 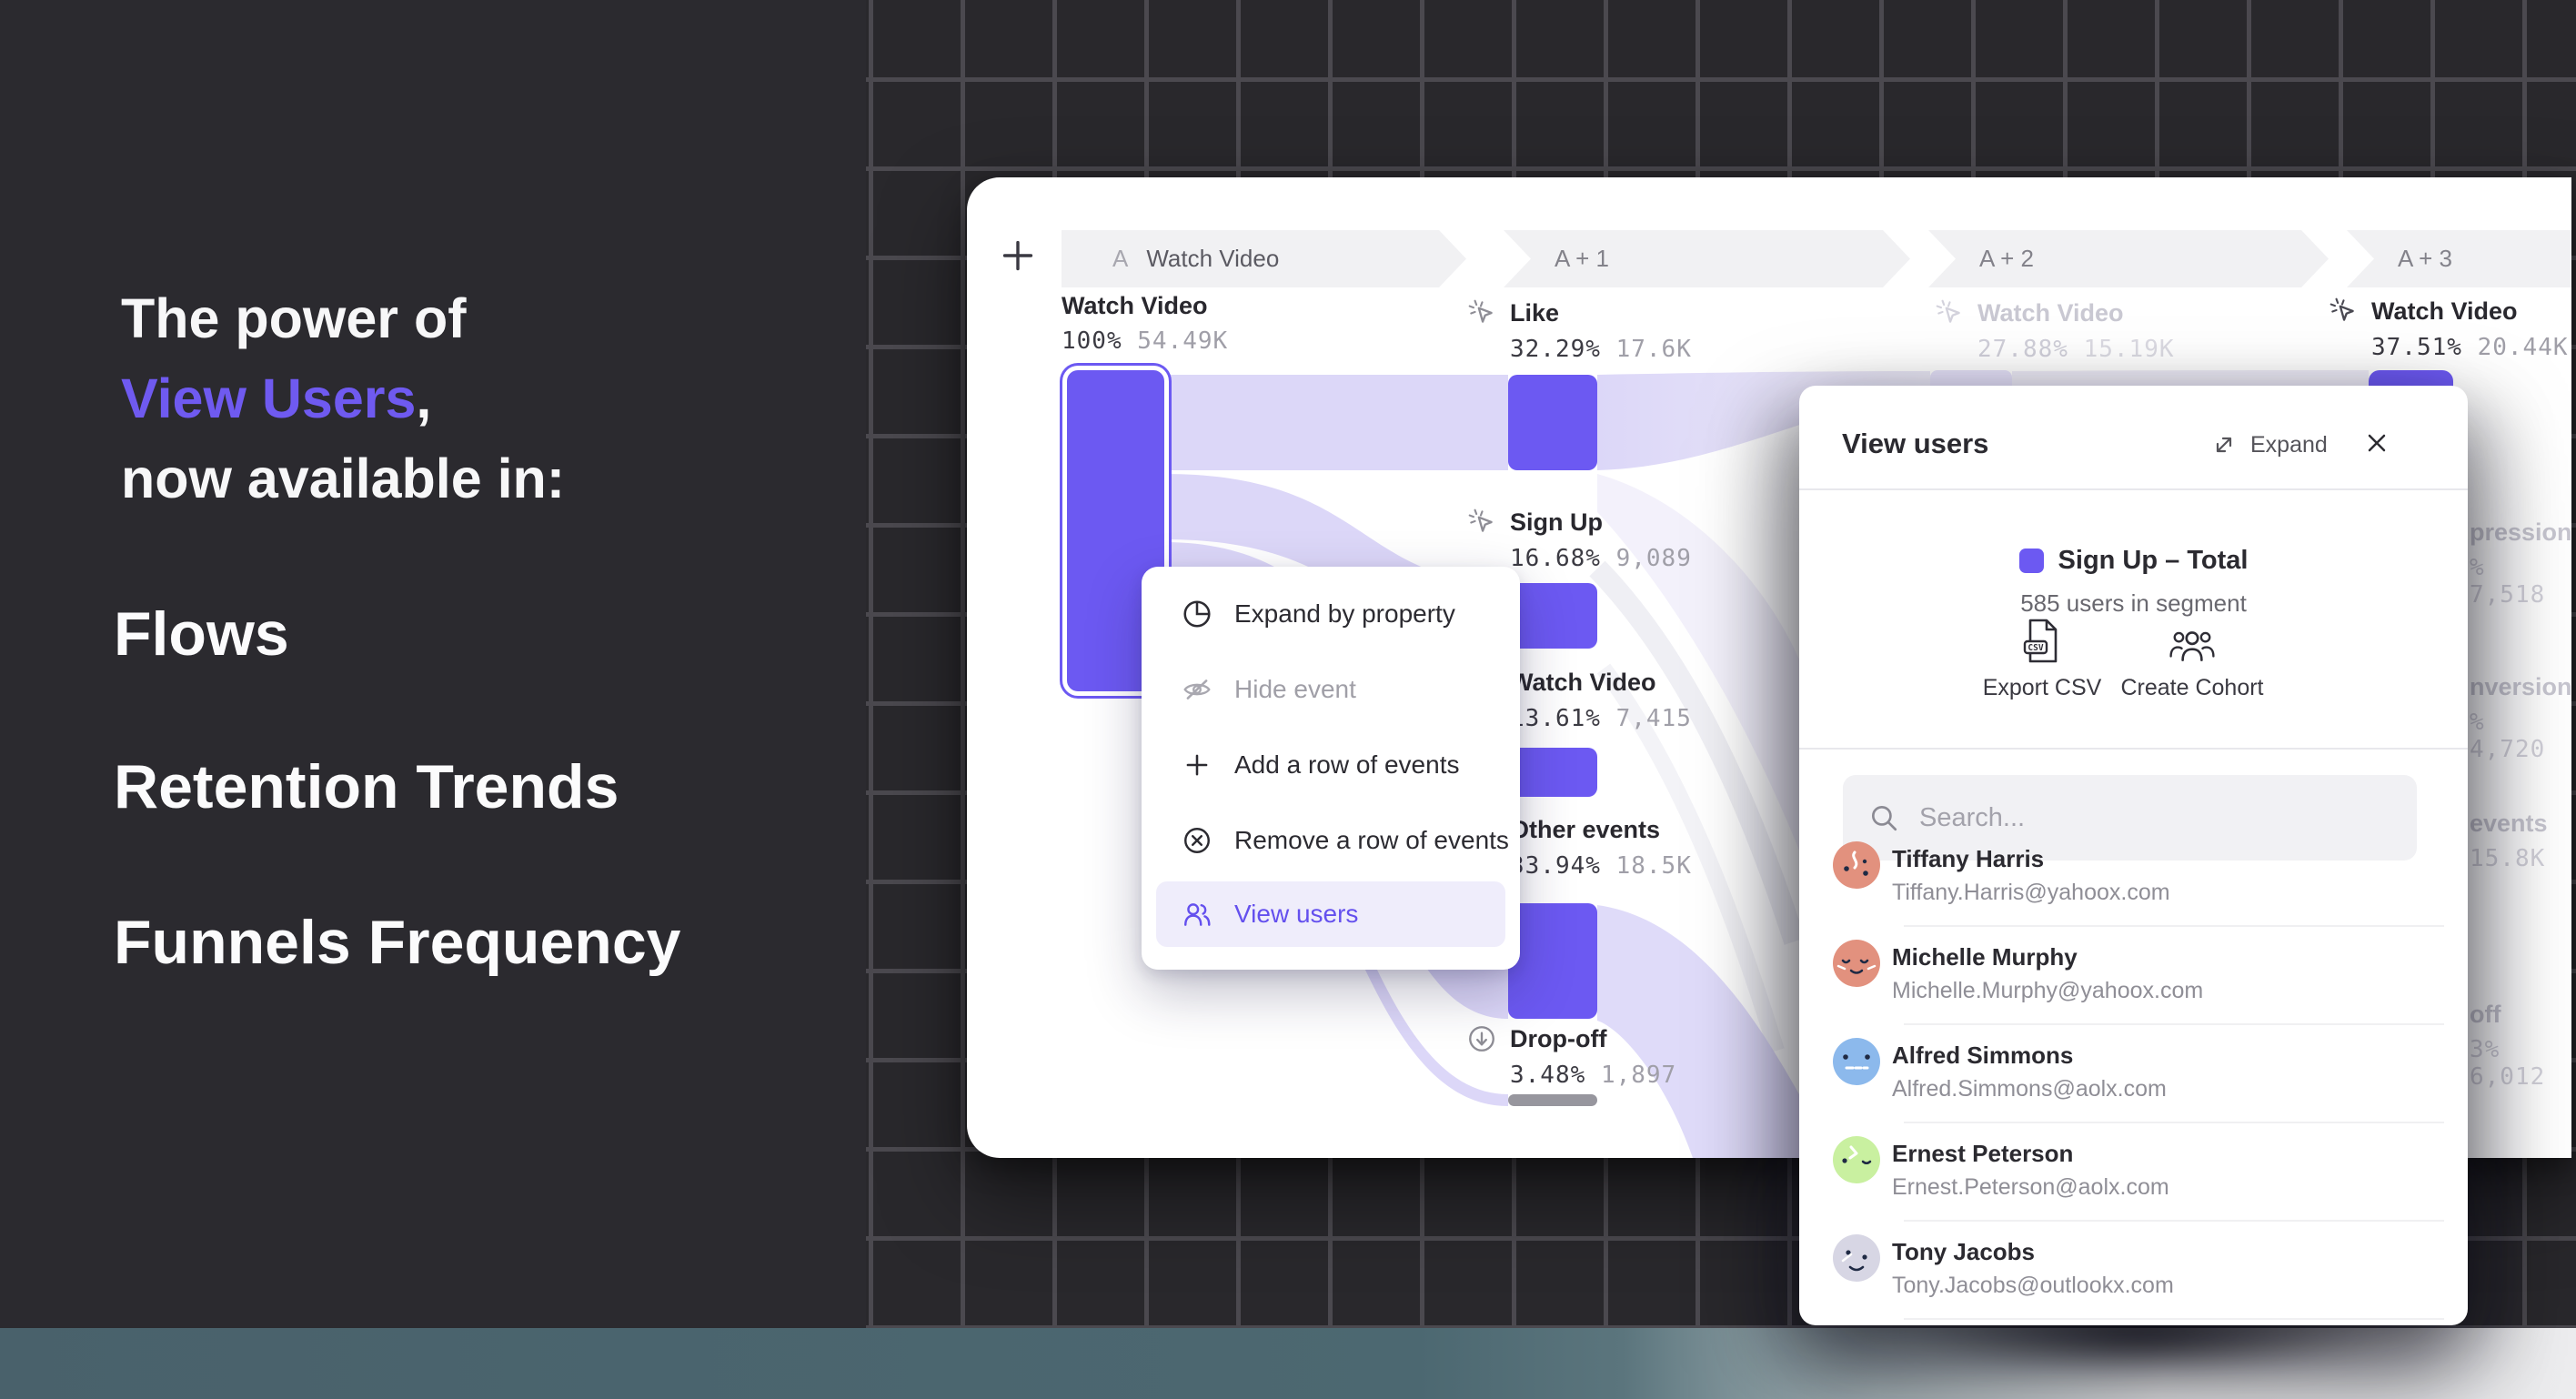 What do you see at coordinates (1197, 915) in the screenshot?
I see `two-people-icon` at bounding box center [1197, 915].